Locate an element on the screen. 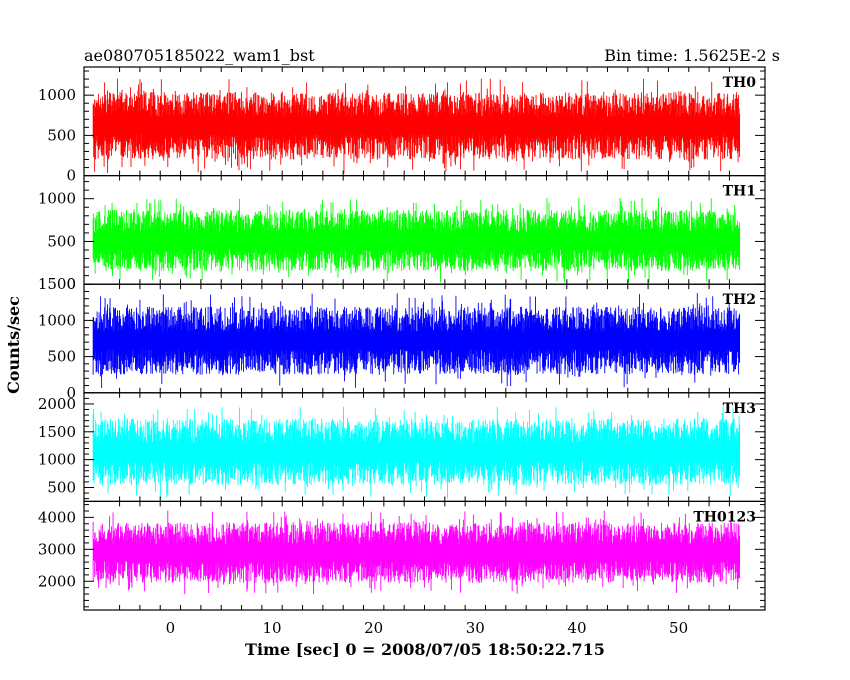 This screenshot has width=850, height=680. panel-th0123: 2000 3000 4000 TH0123 is located at coordinates (402, 555).